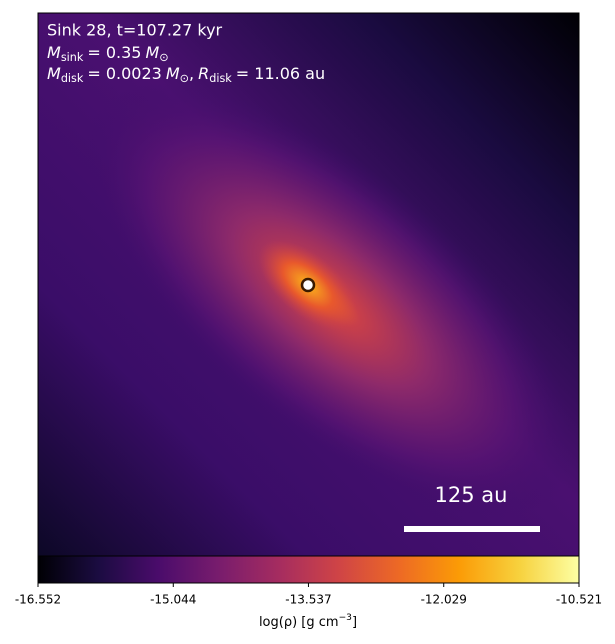  What do you see at coordinates (299, 622) in the screenshot?
I see `text-part: log(ρ) [g cm` at bounding box center [299, 622].